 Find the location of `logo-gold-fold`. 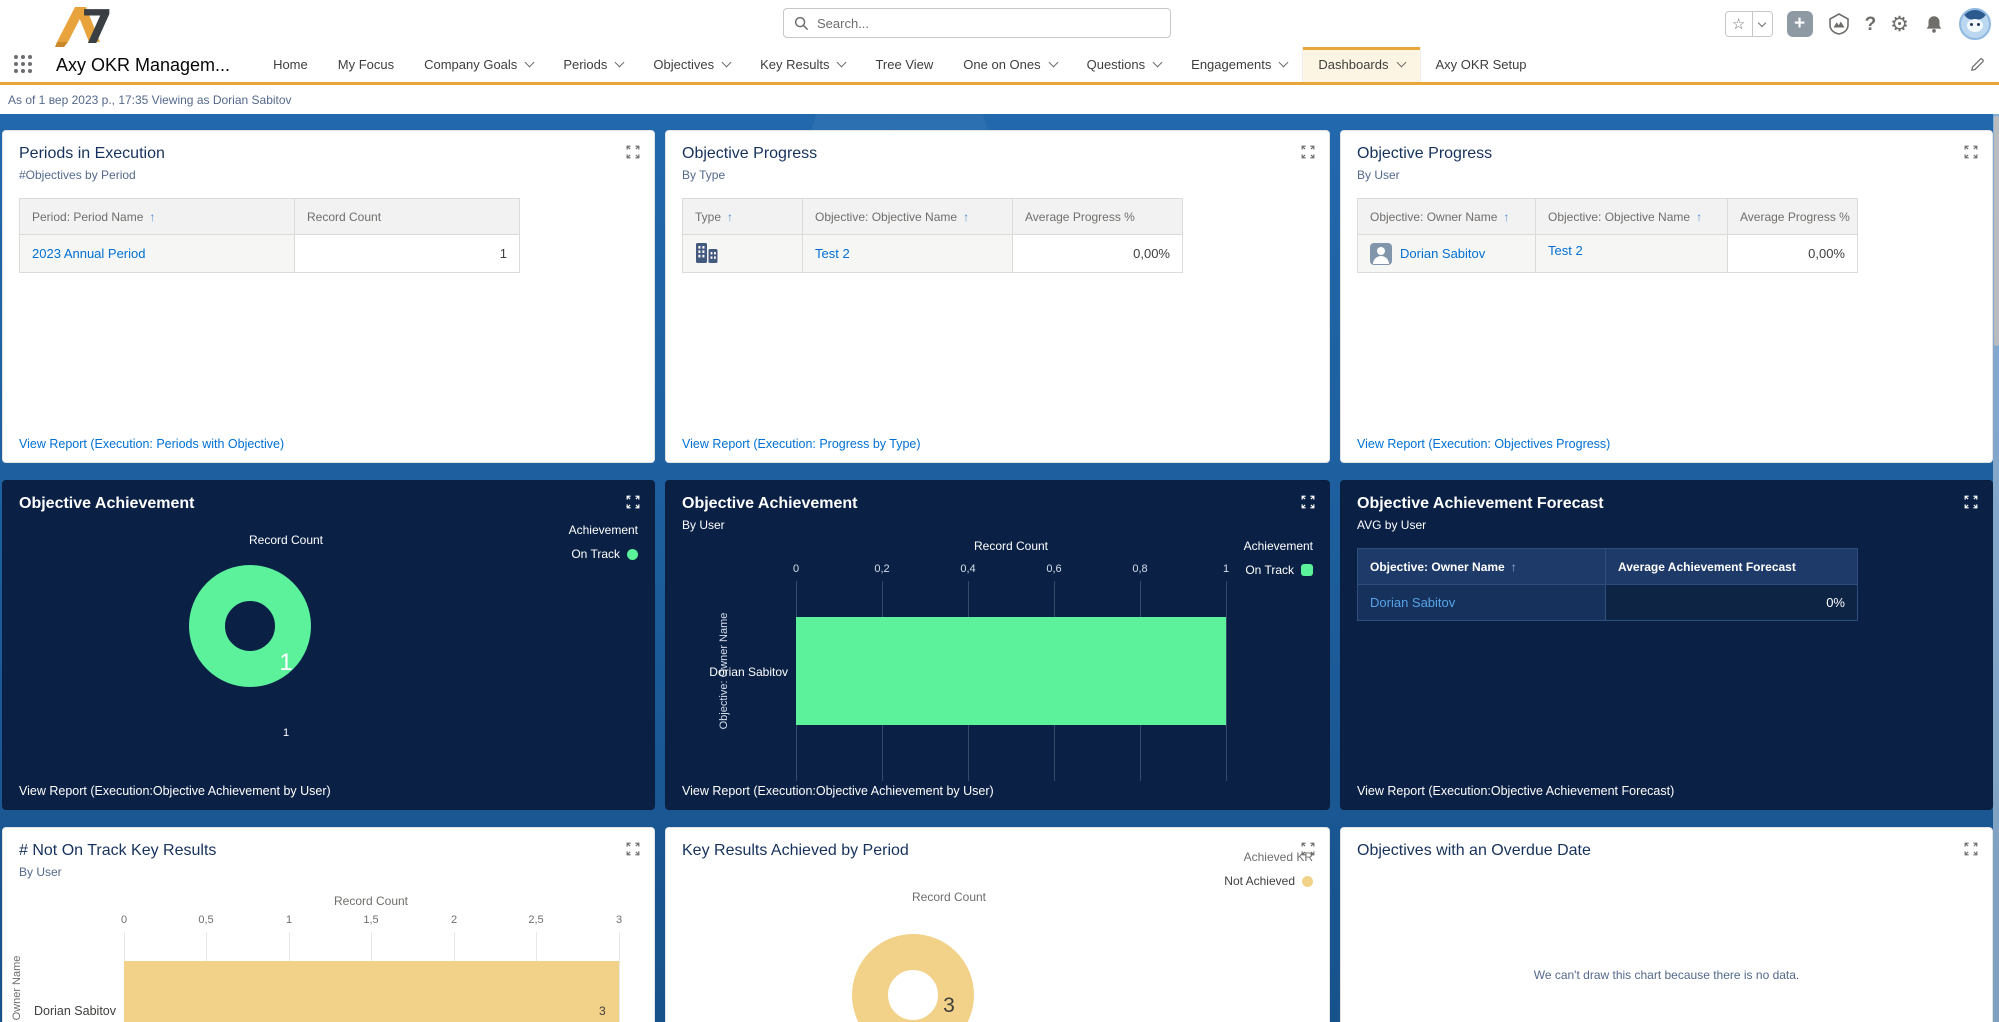

logo-gold-fold is located at coordinates (61, 44).